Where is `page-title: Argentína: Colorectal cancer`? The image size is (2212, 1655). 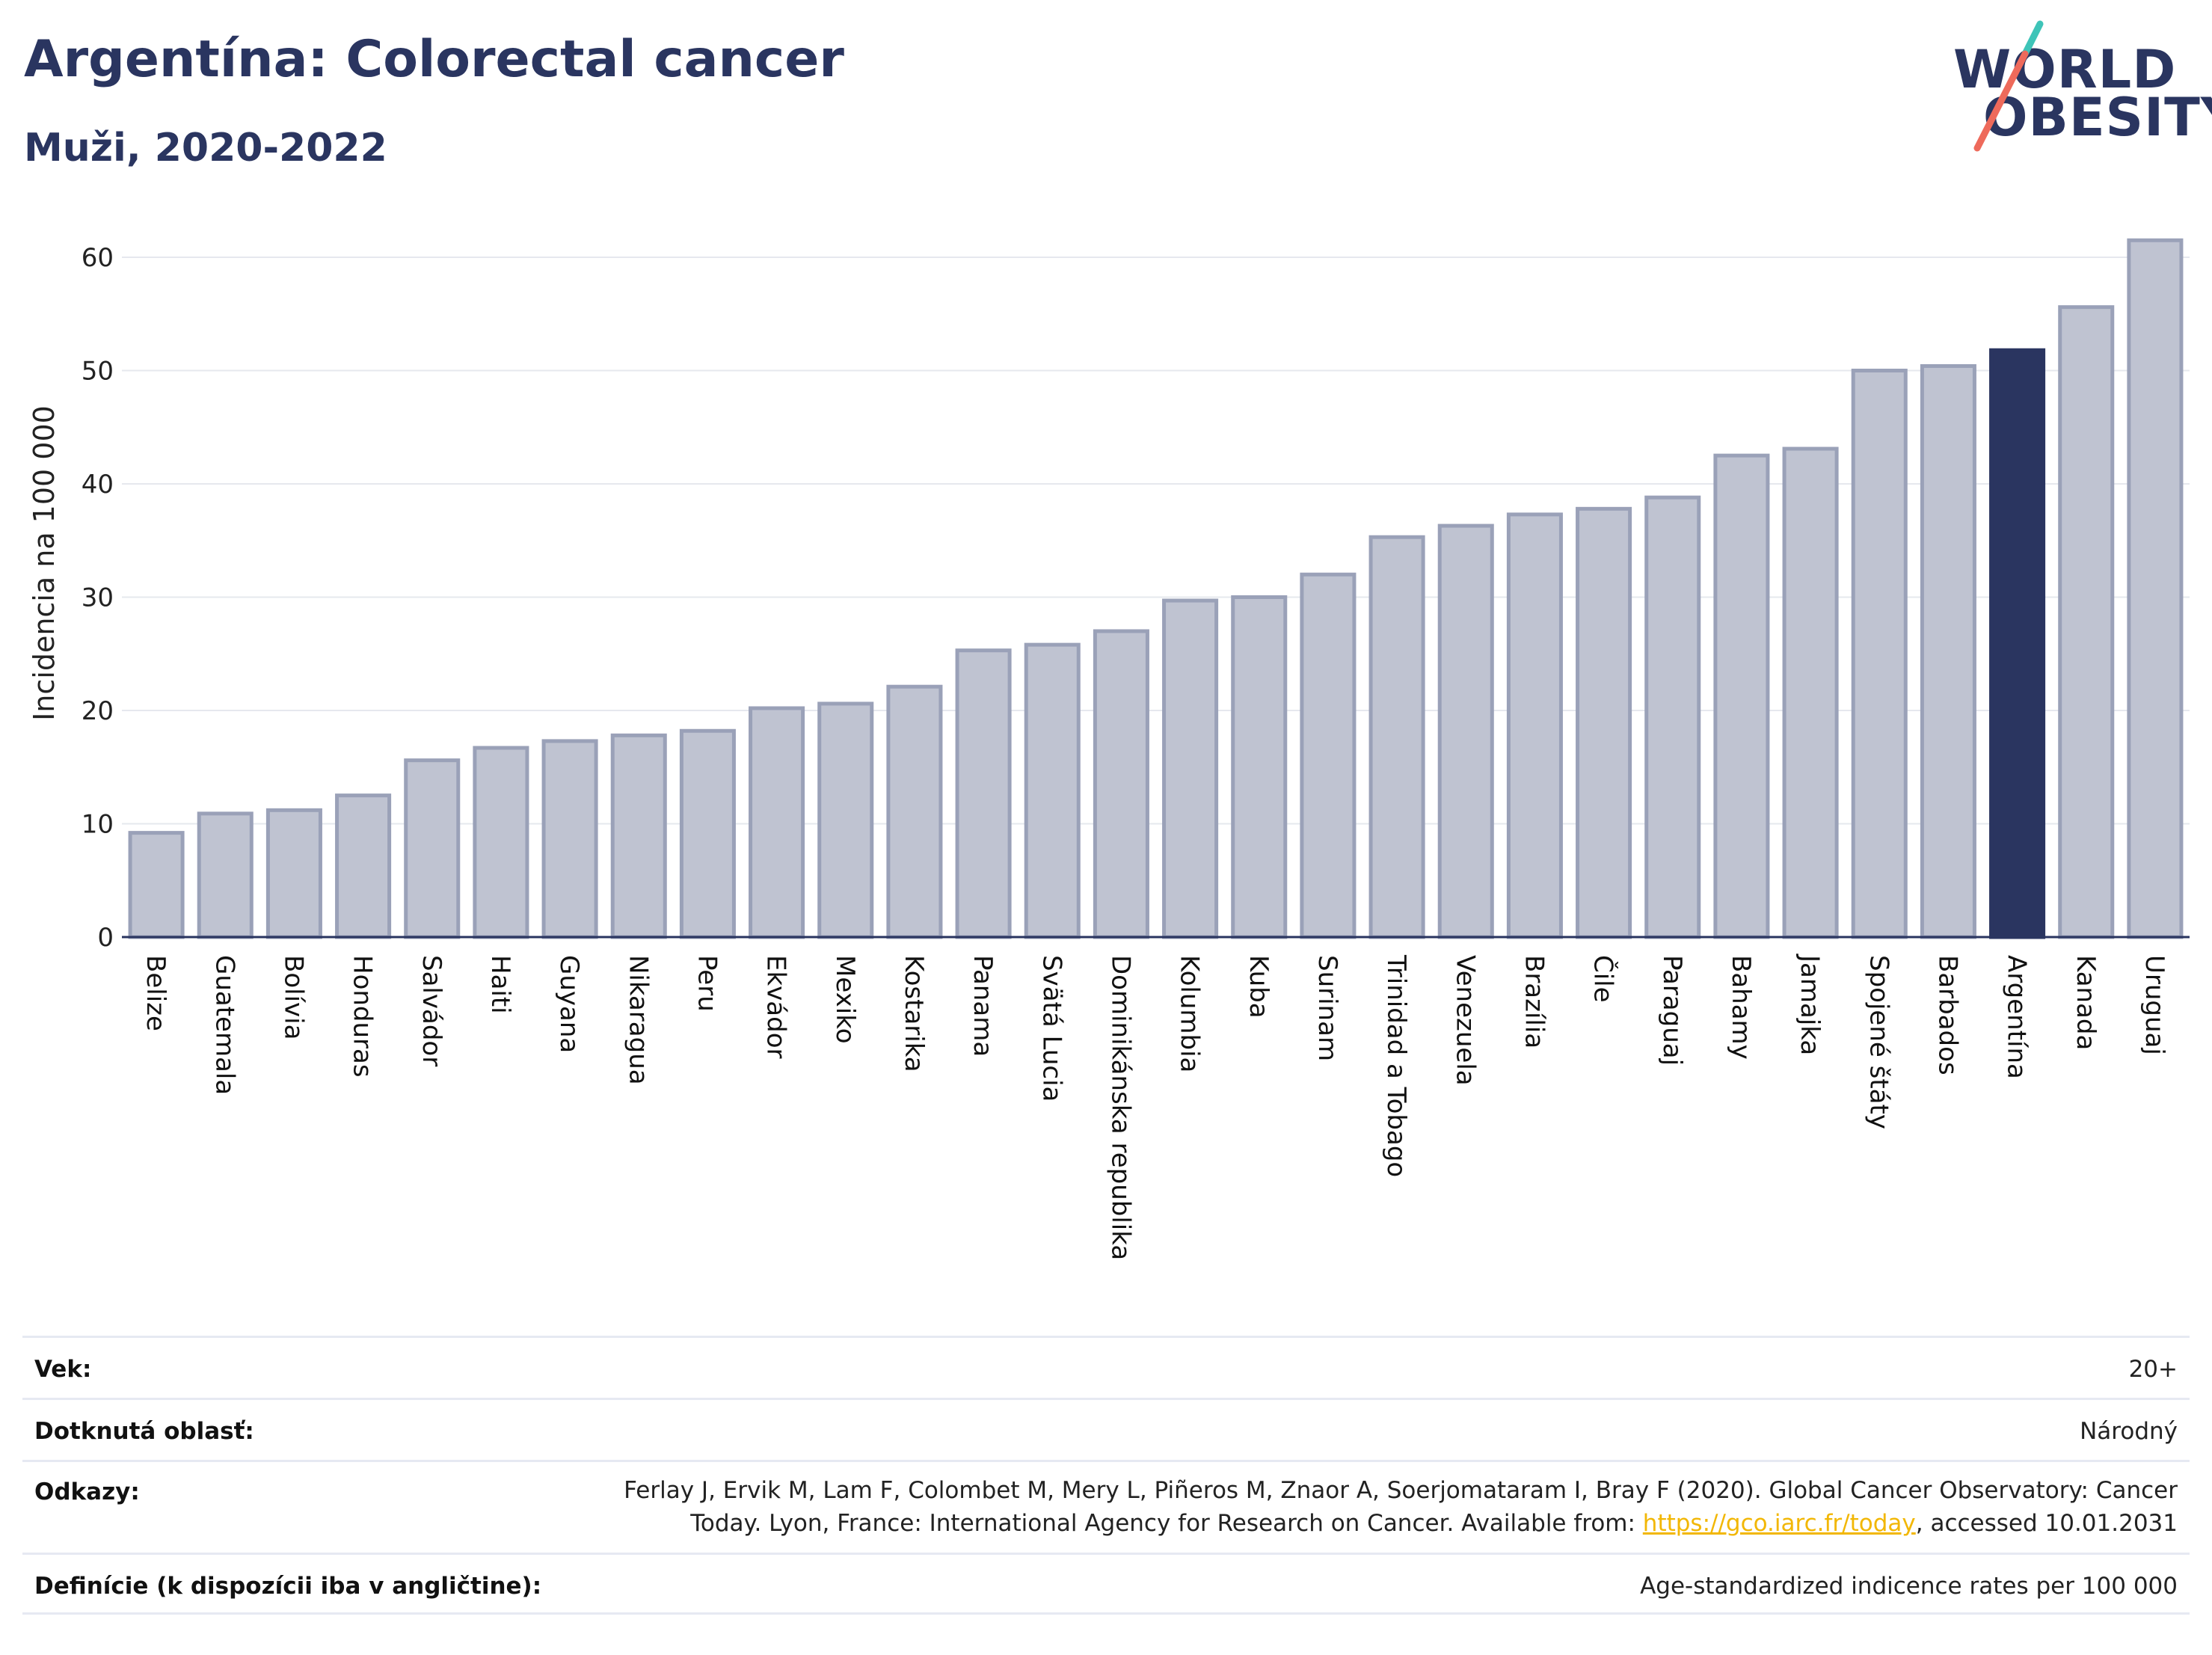
page-title: Argentína: Colorectal cancer is located at coordinates (434, 59).